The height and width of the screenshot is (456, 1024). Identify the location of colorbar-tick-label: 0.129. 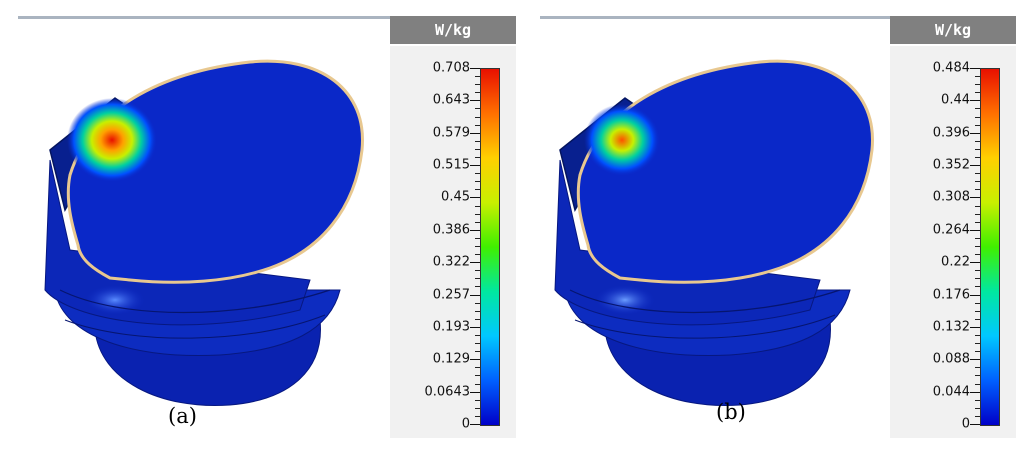
(451, 359).